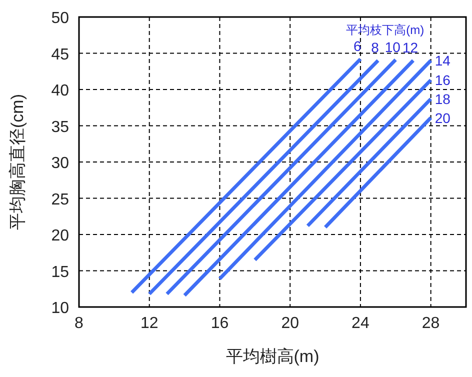 The height and width of the screenshot is (377, 472). Describe the element at coordinates (60, 18) in the screenshot. I see `y-tick-label: 50` at that location.